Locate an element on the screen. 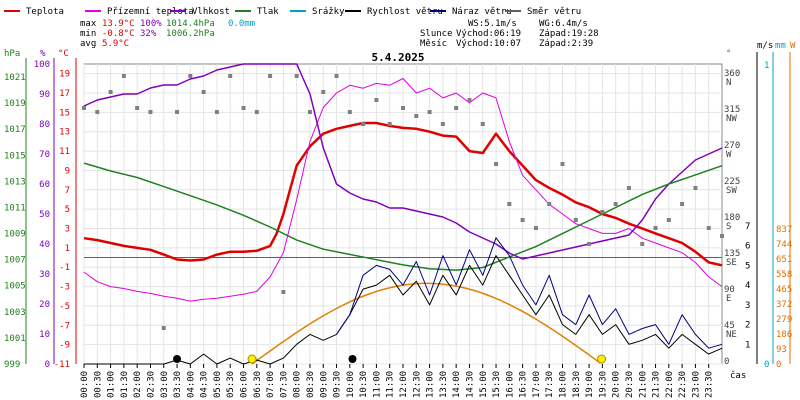 Image resolution: width=800 pixels, height=400 pixels. legend-label: Přízemní teplota is located at coordinates (150, 12).